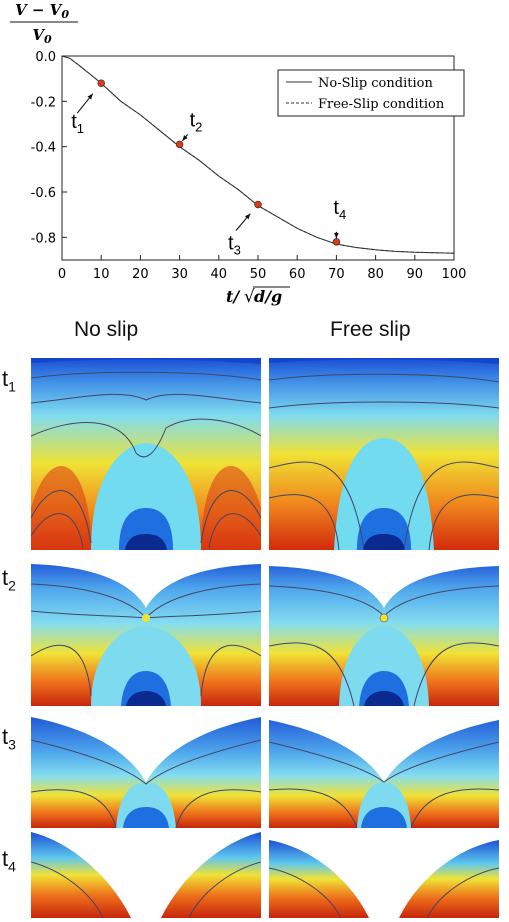 Image resolution: width=509 pixels, height=922 pixels. What do you see at coordinates (42, 11) in the screenshot?
I see `y-axis-title-num: V − V0` at bounding box center [42, 11].